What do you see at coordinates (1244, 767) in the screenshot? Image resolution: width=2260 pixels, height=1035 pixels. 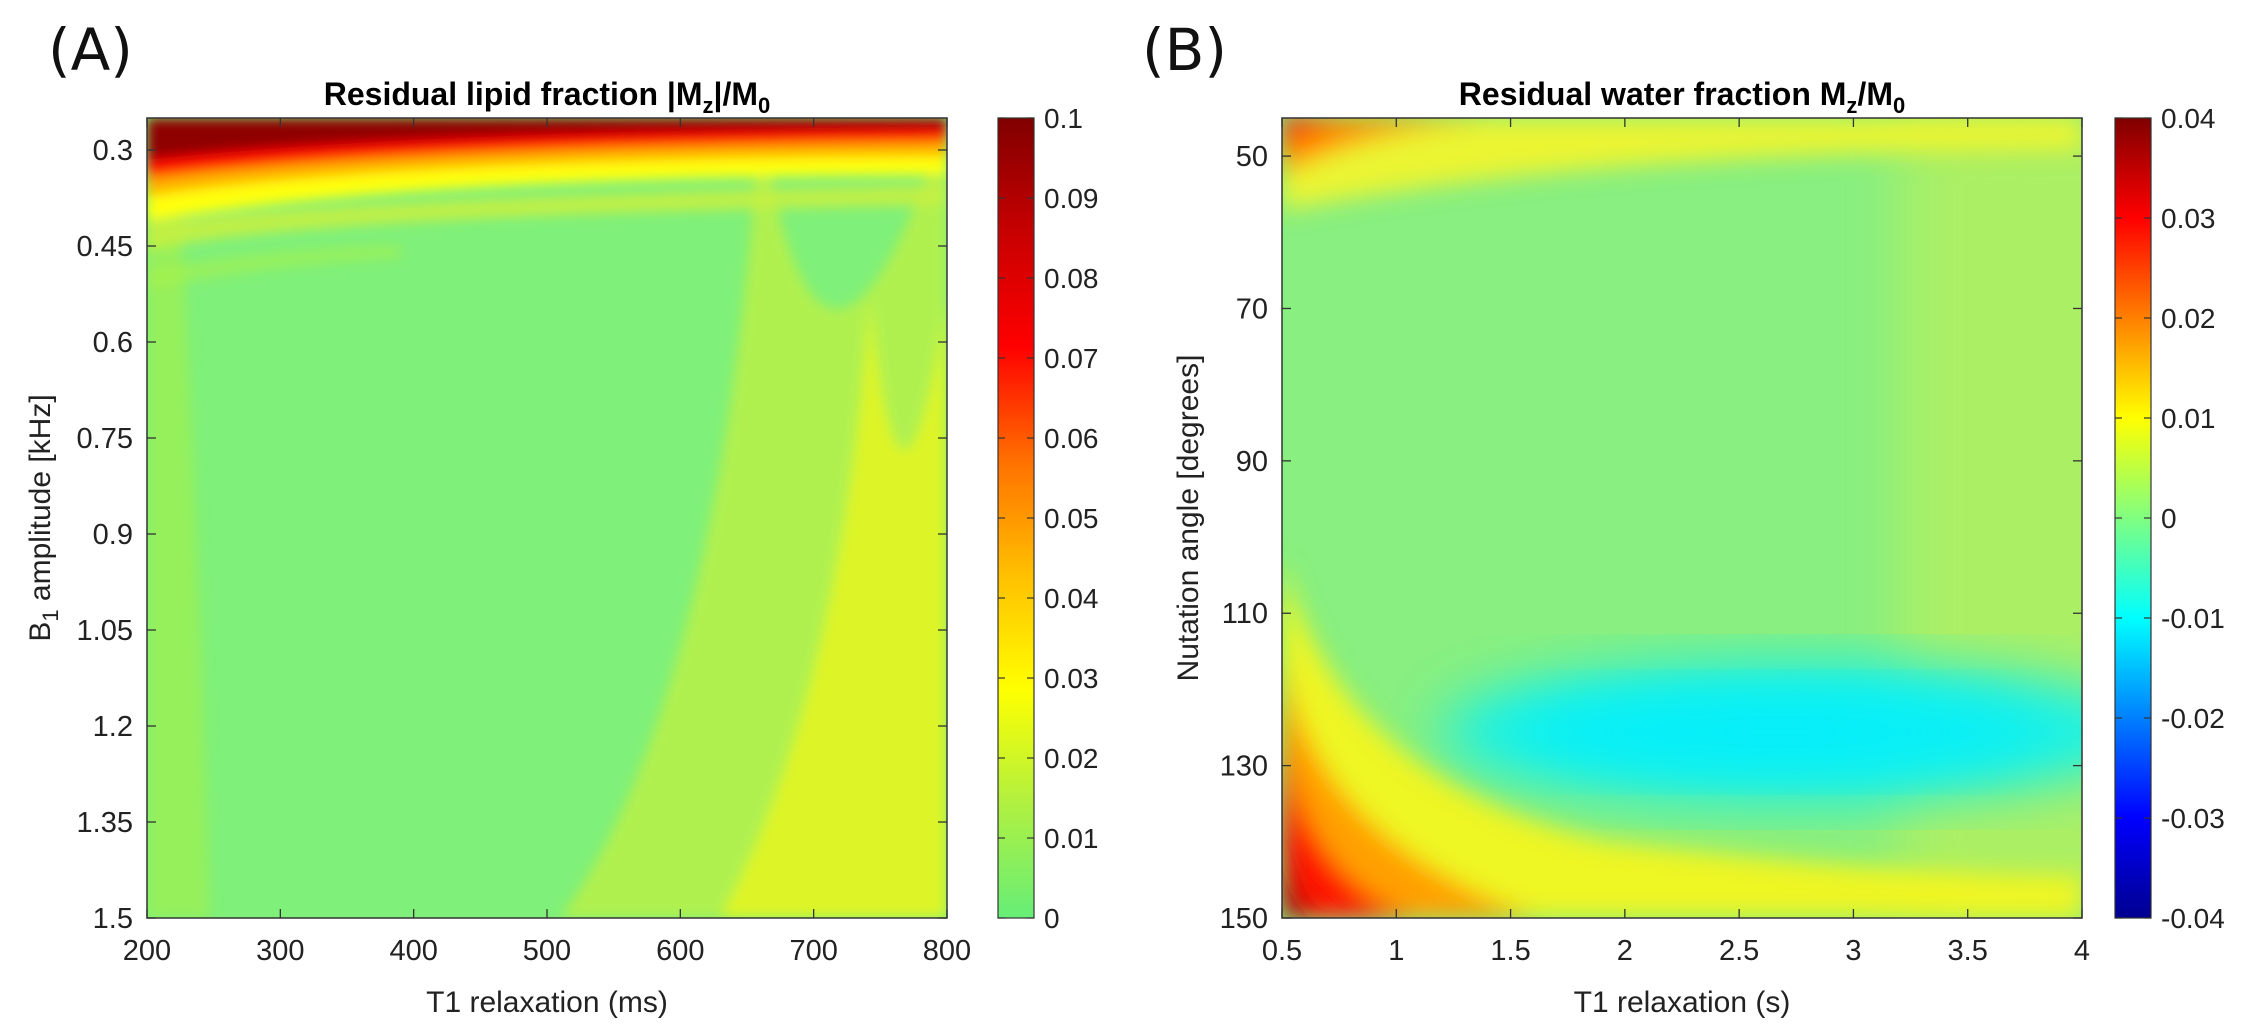 I see `y-tick-label: 130` at bounding box center [1244, 767].